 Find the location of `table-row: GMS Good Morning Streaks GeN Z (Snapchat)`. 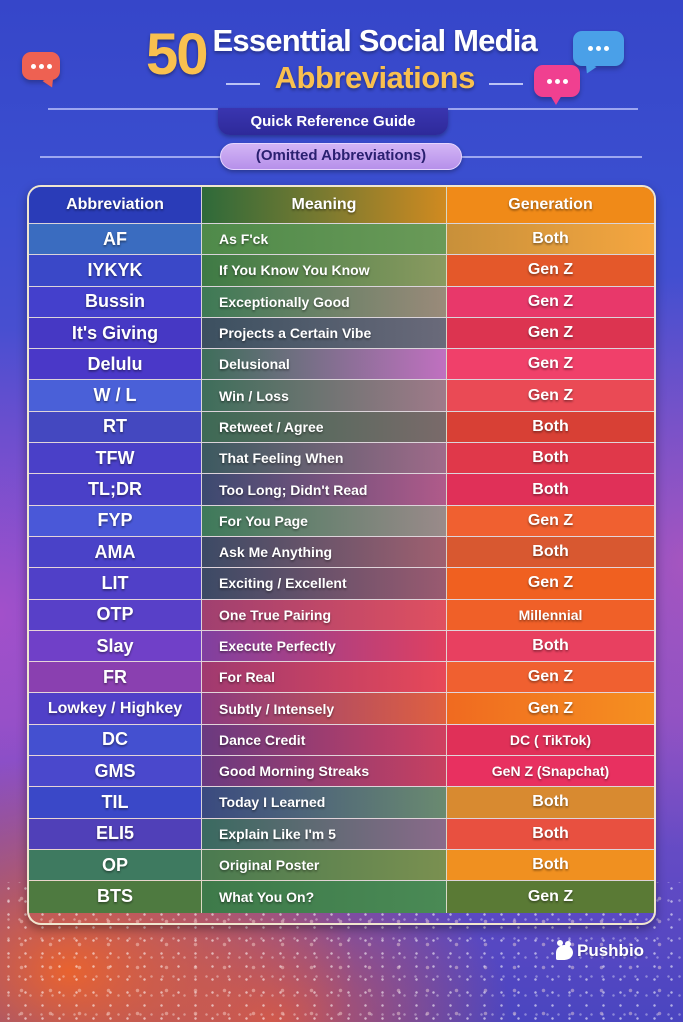

table-row: GMS Good Morning Streaks GeN Z (Snapchat) is located at coordinates (341, 772).